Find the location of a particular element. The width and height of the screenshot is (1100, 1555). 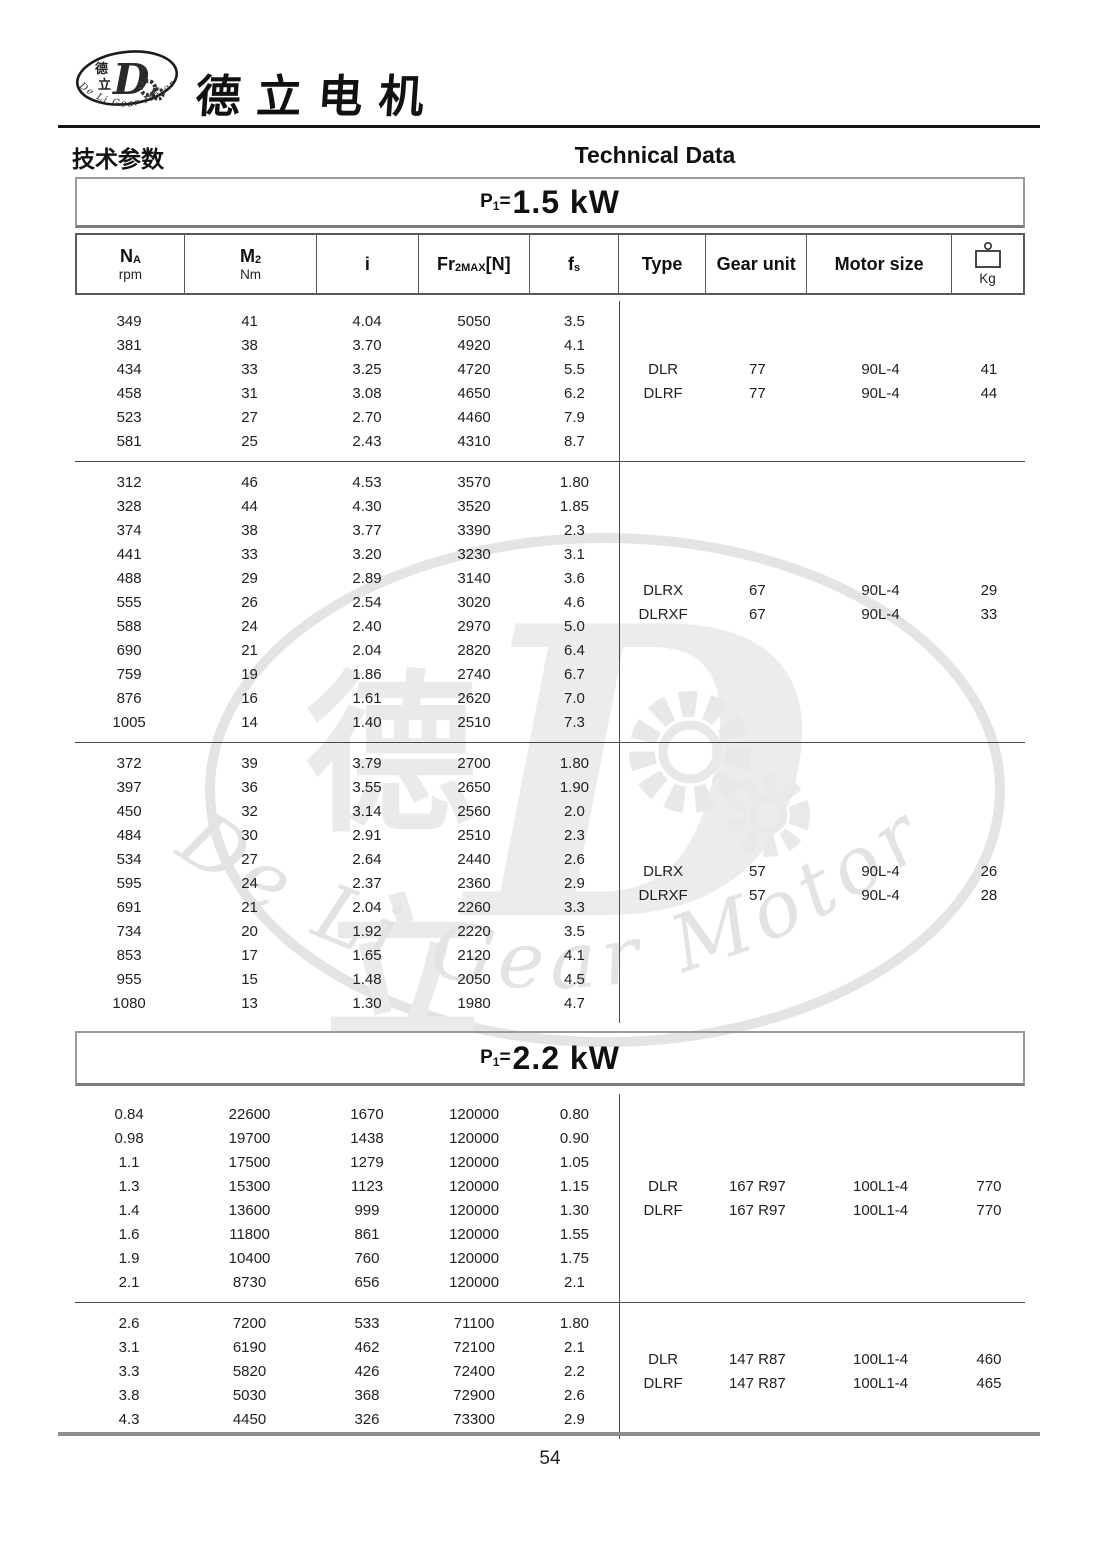

data-cell: 690 is located at coordinates (129, 650).